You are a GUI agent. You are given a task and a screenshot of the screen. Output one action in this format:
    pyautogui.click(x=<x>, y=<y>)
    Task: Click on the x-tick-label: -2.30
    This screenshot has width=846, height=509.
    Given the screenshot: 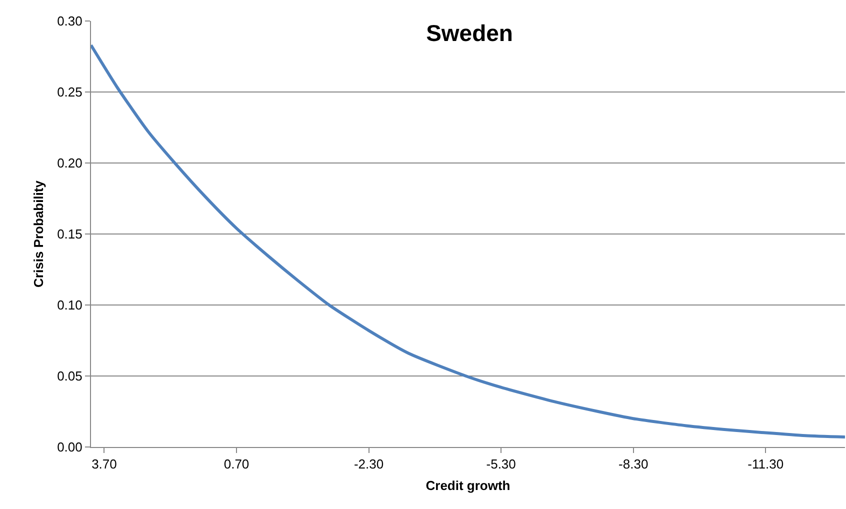 What is the action you would take?
    pyautogui.click(x=369, y=464)
    